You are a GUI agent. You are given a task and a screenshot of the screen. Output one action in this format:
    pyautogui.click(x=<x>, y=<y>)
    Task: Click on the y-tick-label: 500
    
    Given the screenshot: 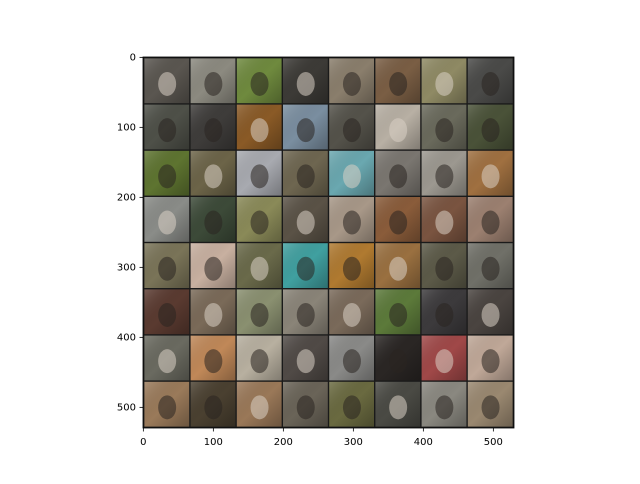 What is the action you would take?
    pyautogui.click(x=126, y=407)
    